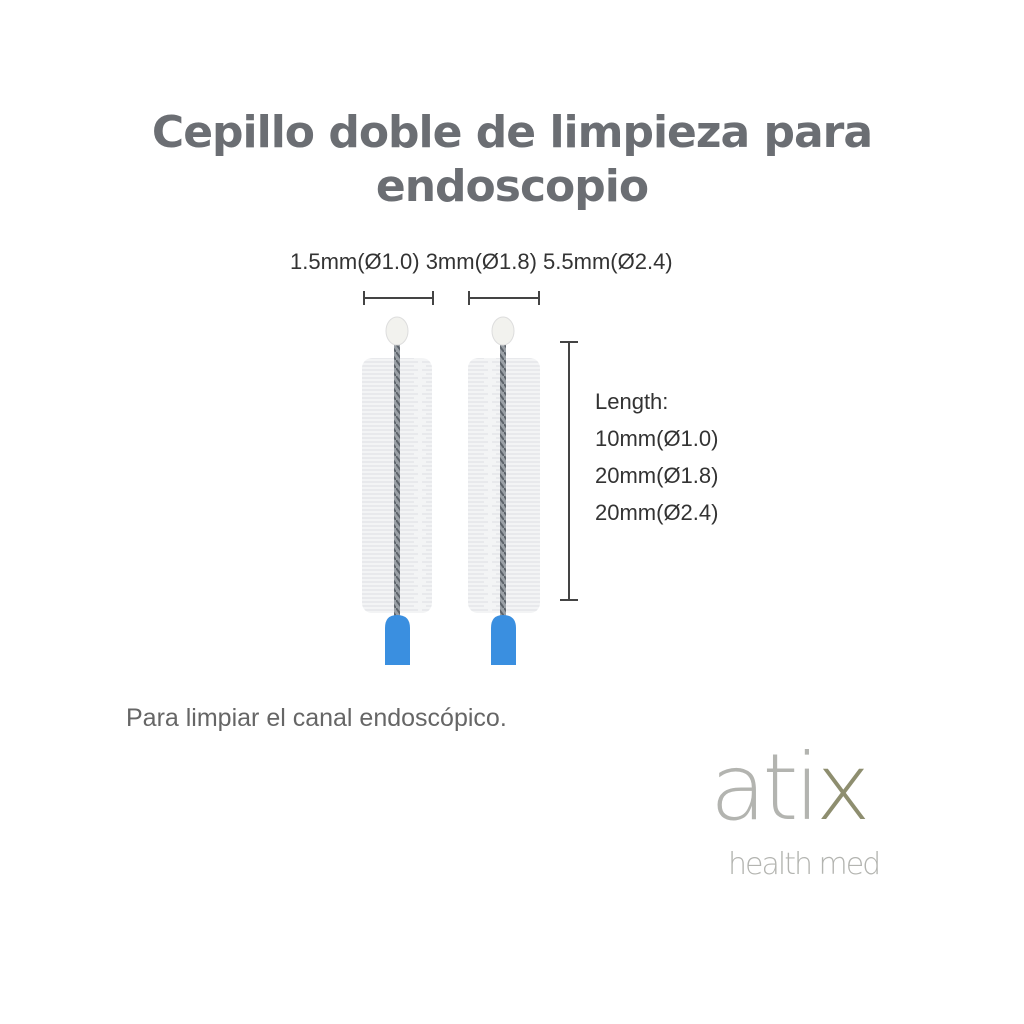  Describe the element at coordinates (632, 401) in the screenshot. I see `length-label: Length:` at that location.